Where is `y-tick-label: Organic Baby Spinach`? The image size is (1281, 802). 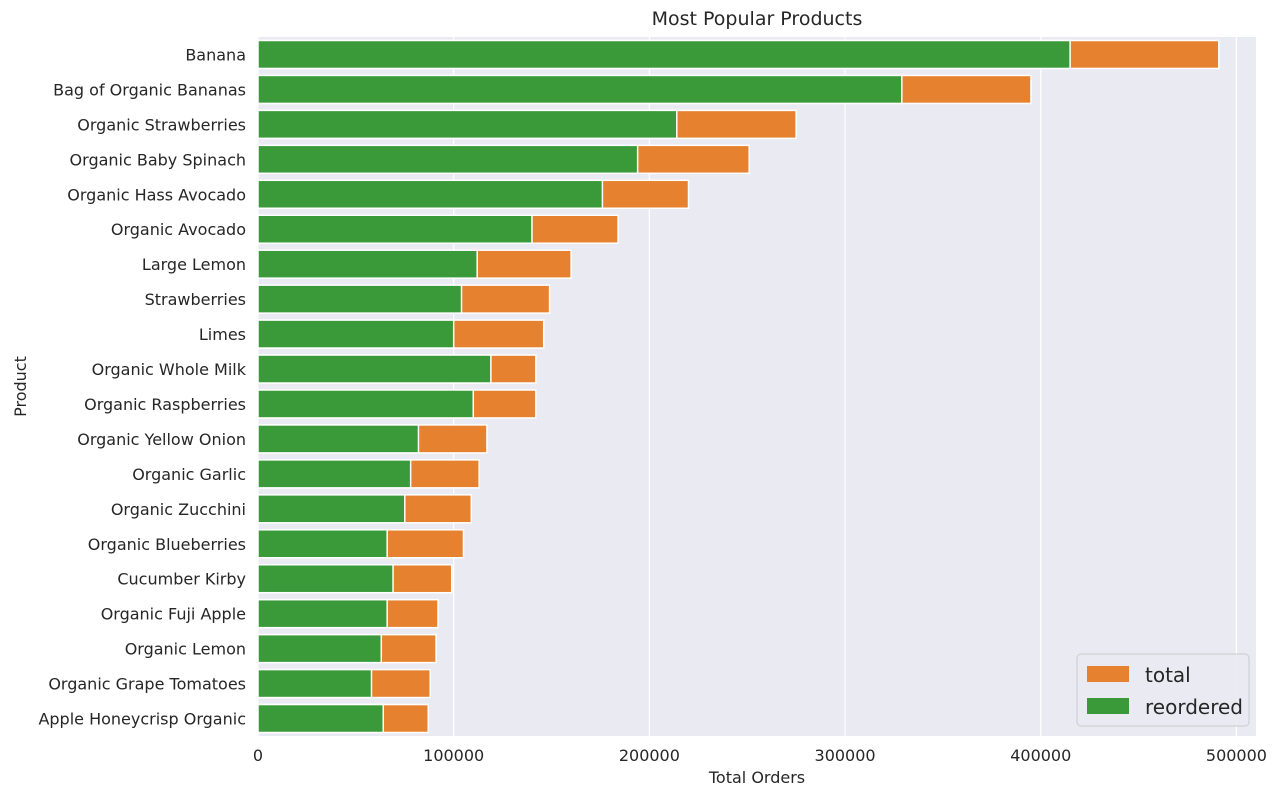 y-tick-label: Organic Baby Spinach is located at coordinates (158, 159).